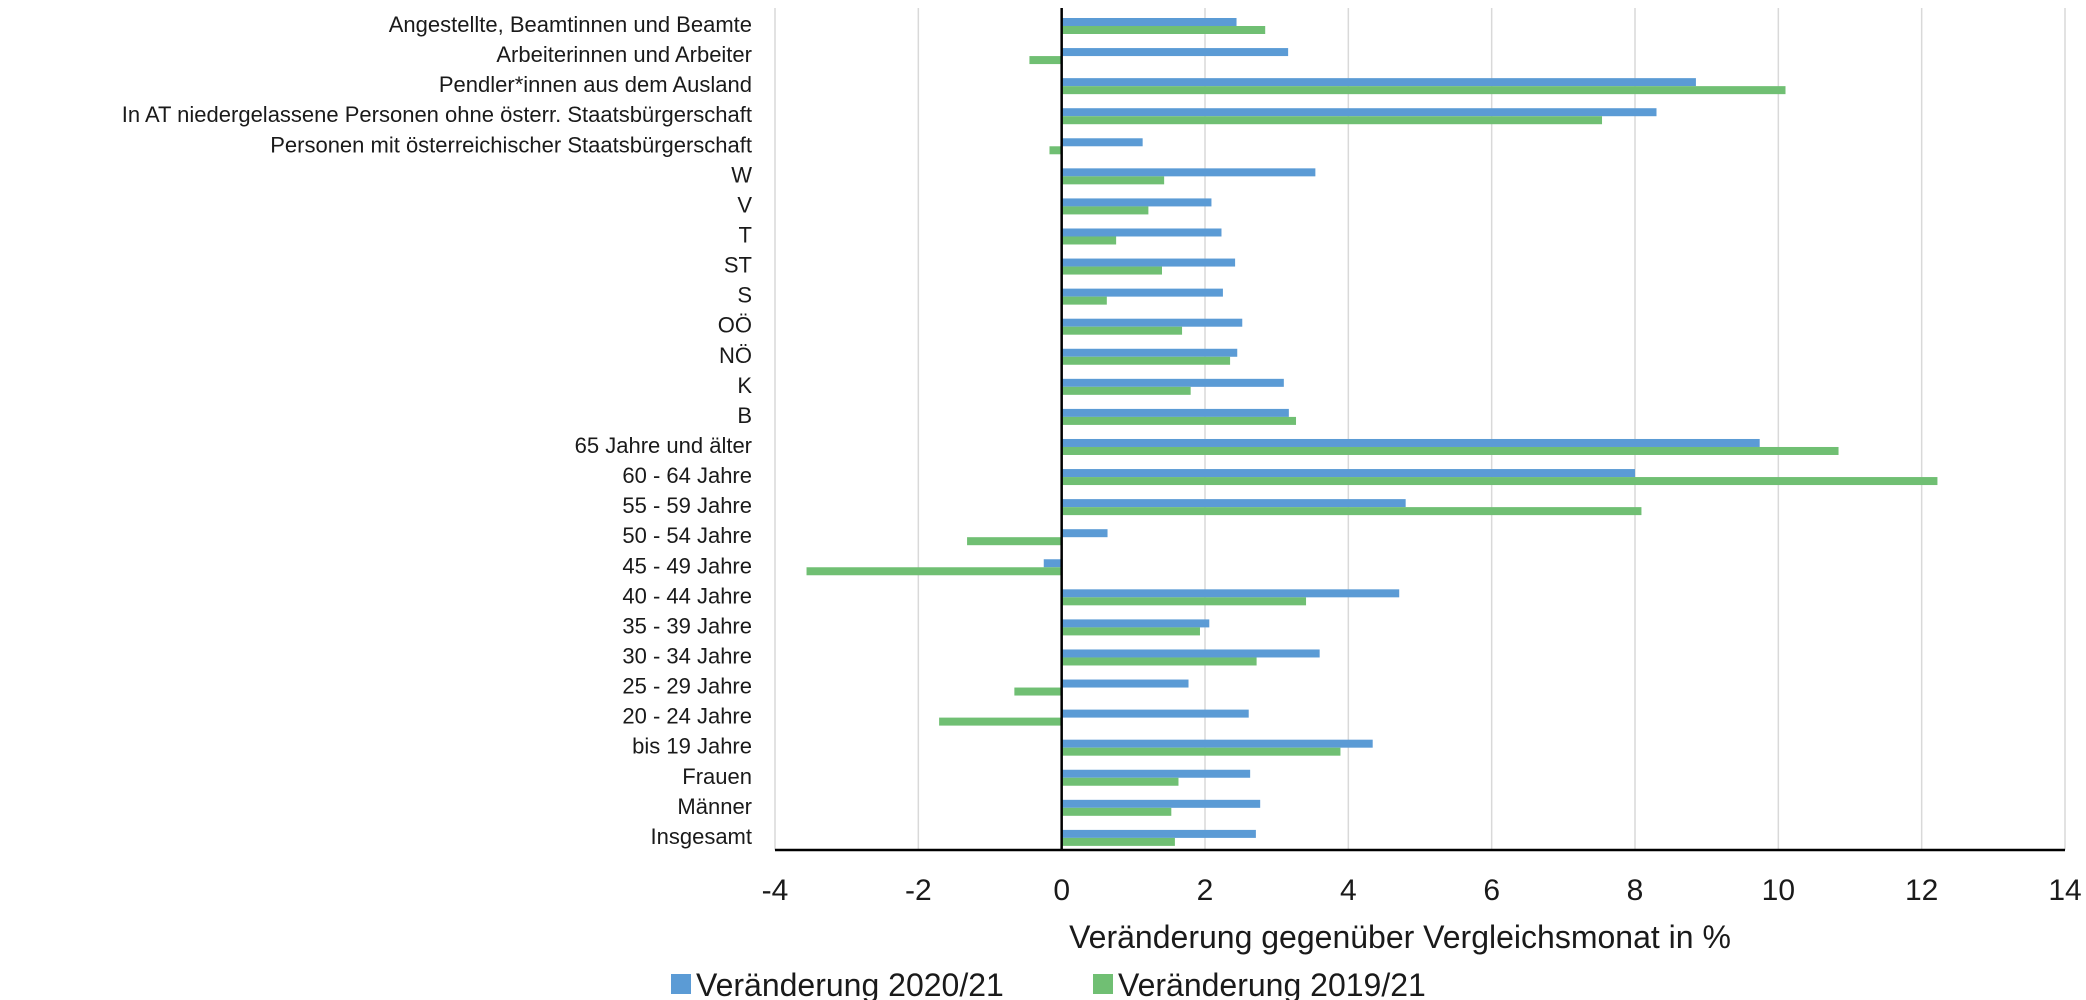  I want to click on x-tick-labels: -4 -2 0 2 4 6 8 10 12 14, so click(1422, 890).